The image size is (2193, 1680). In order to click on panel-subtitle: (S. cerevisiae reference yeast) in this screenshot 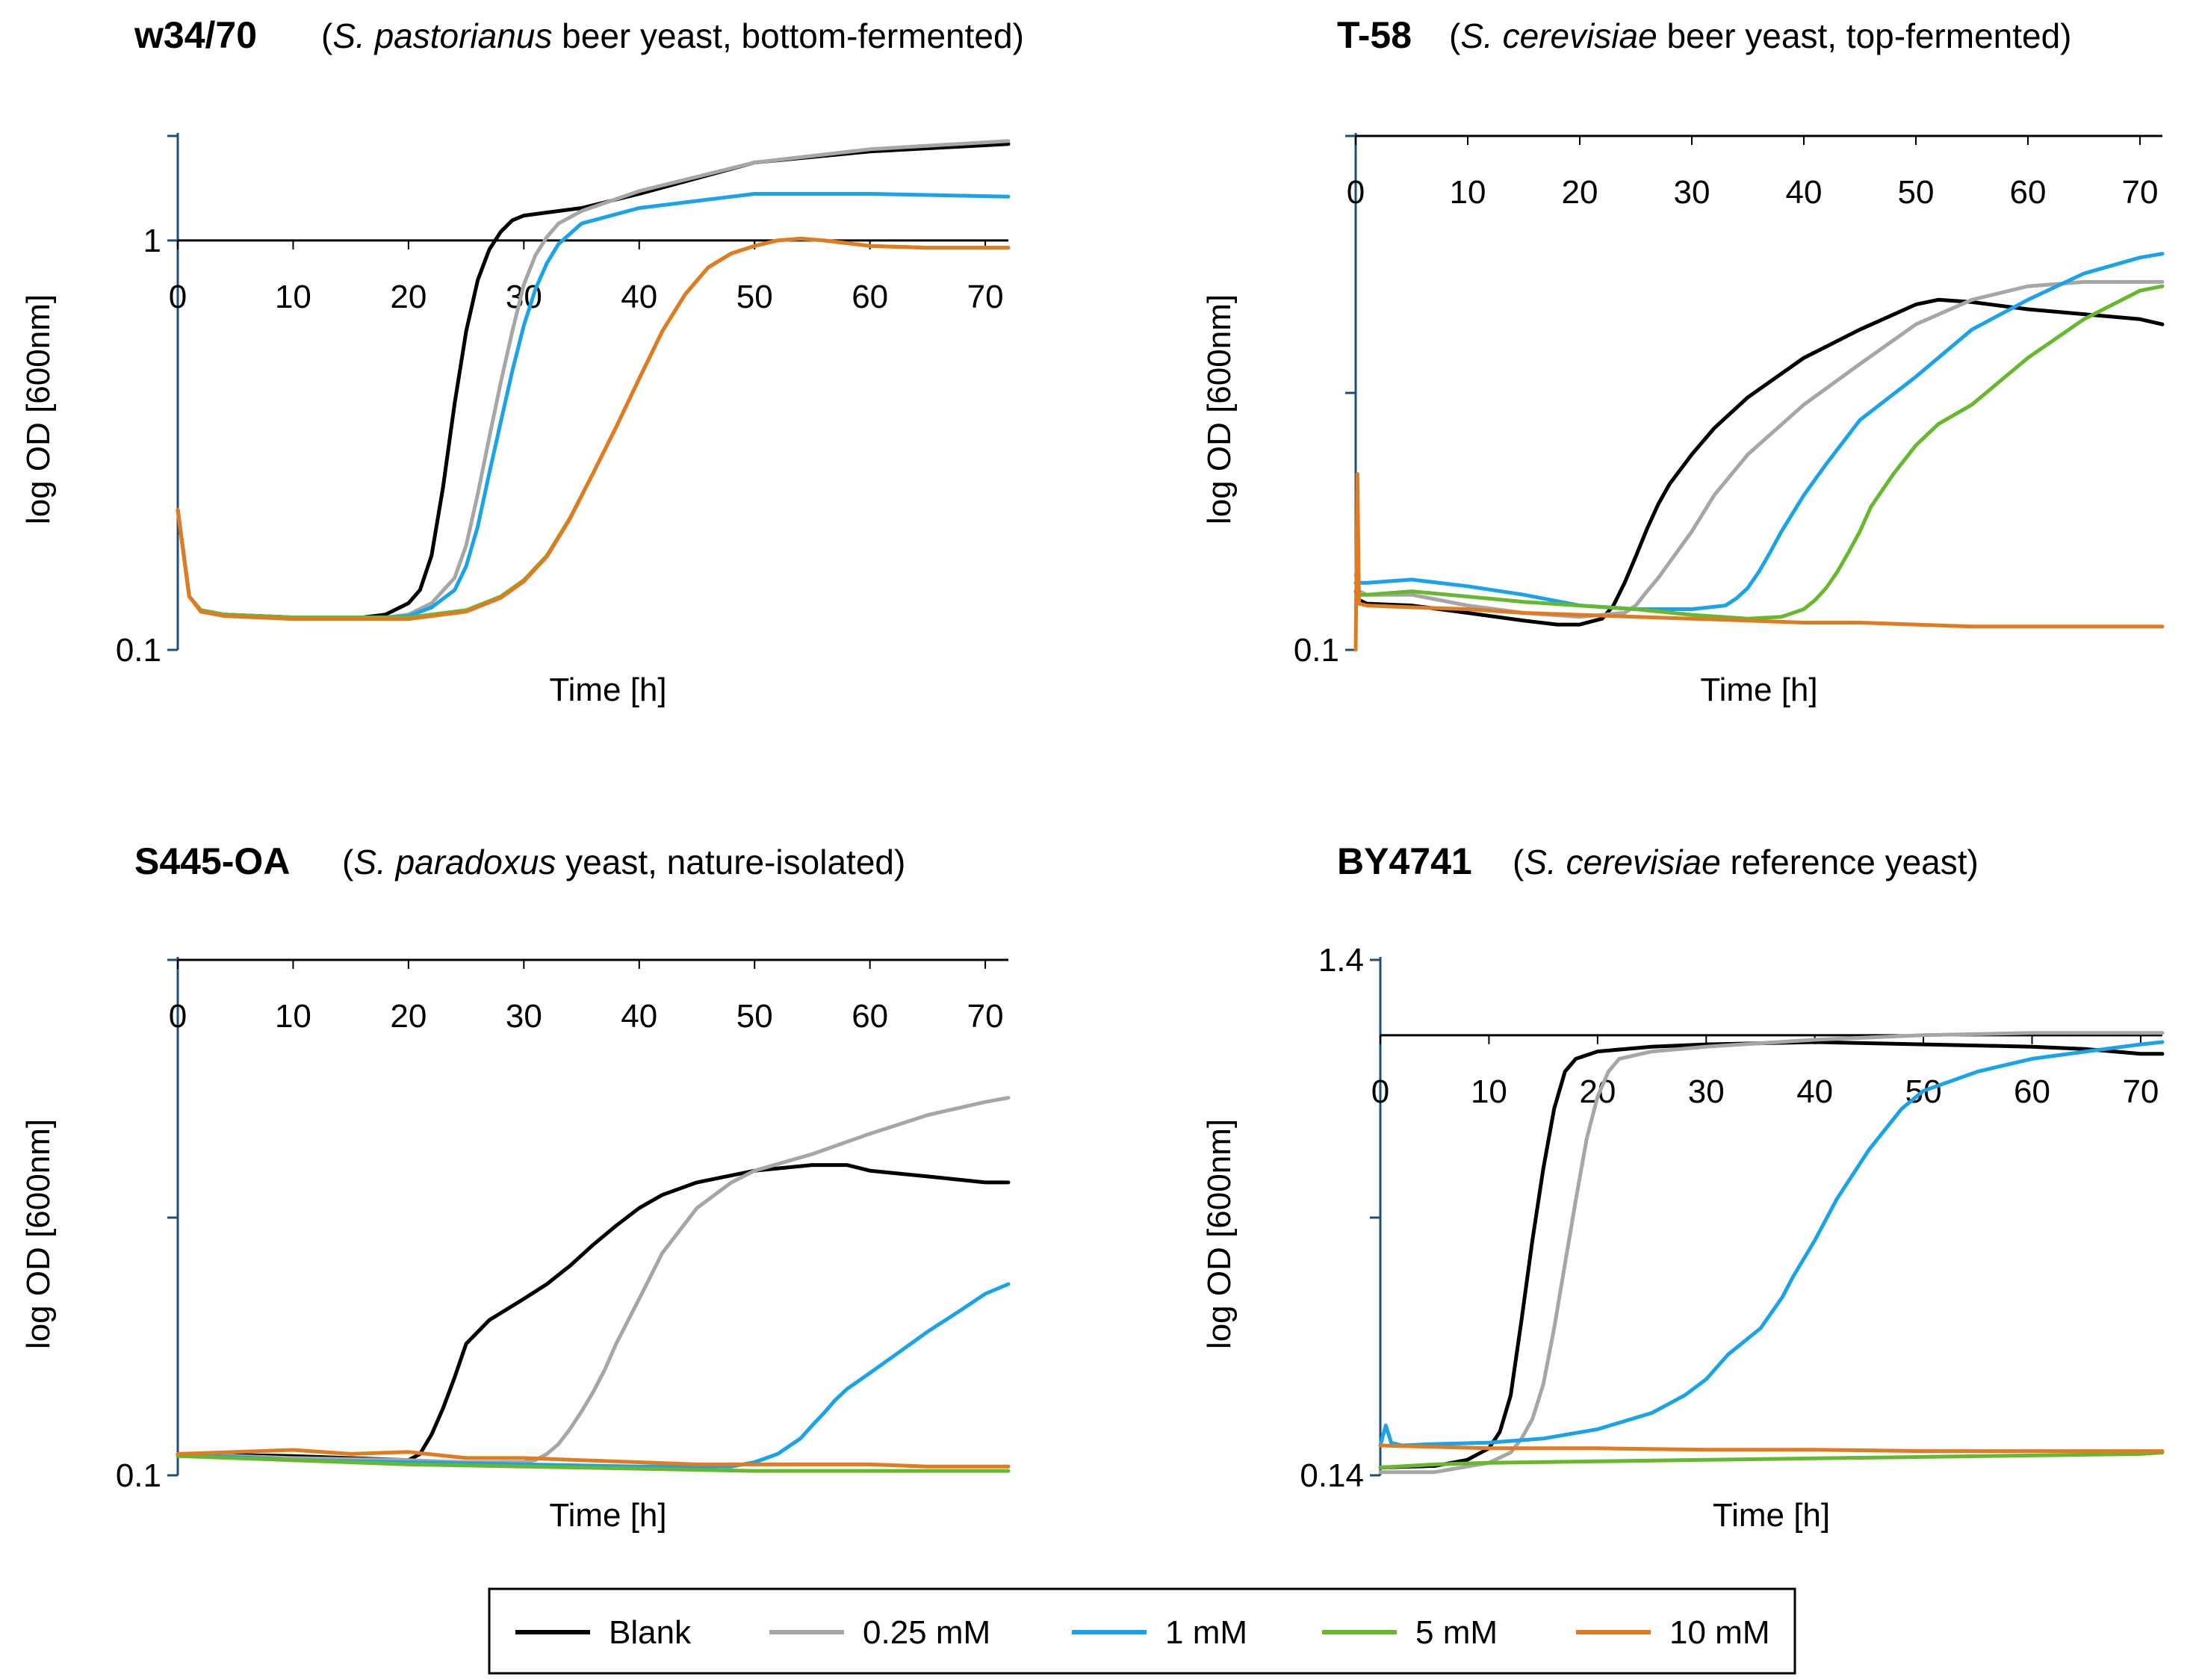, I will do `click(1746, 862)`.